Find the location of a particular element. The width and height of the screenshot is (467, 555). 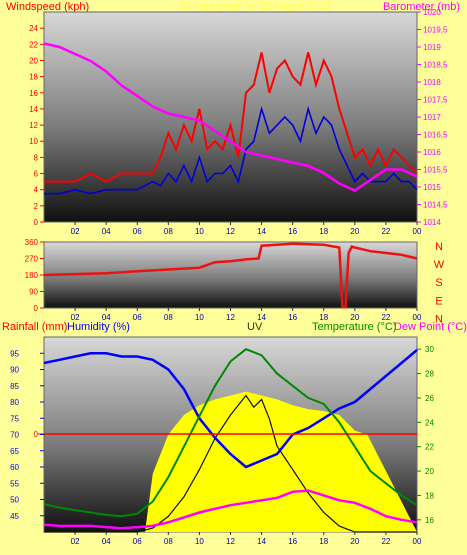

dir-y-tick-label: 270 is located at coordinates (32, 259).